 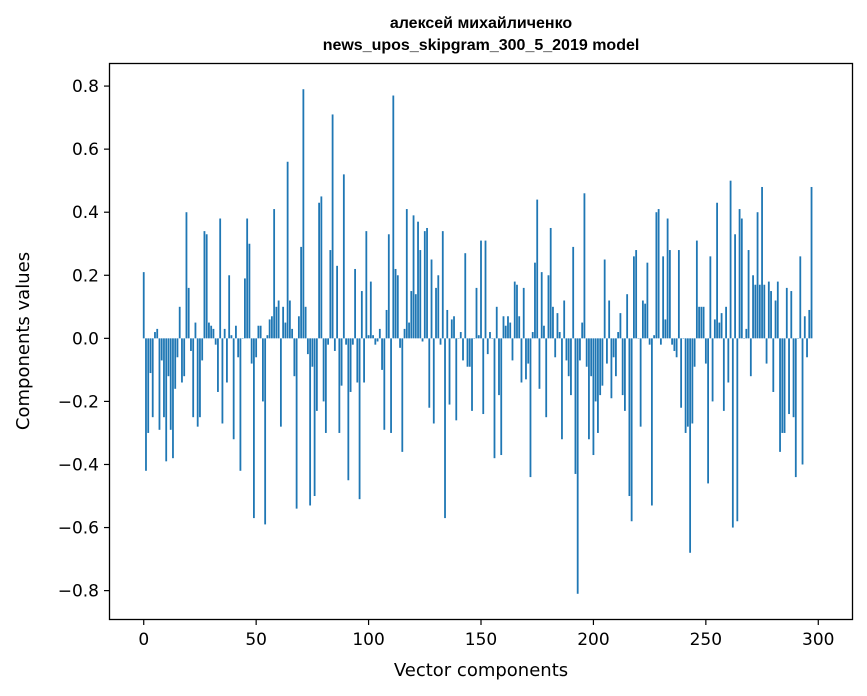 I want to click on y-axis-label: Components values, so click(x=23, y=341).